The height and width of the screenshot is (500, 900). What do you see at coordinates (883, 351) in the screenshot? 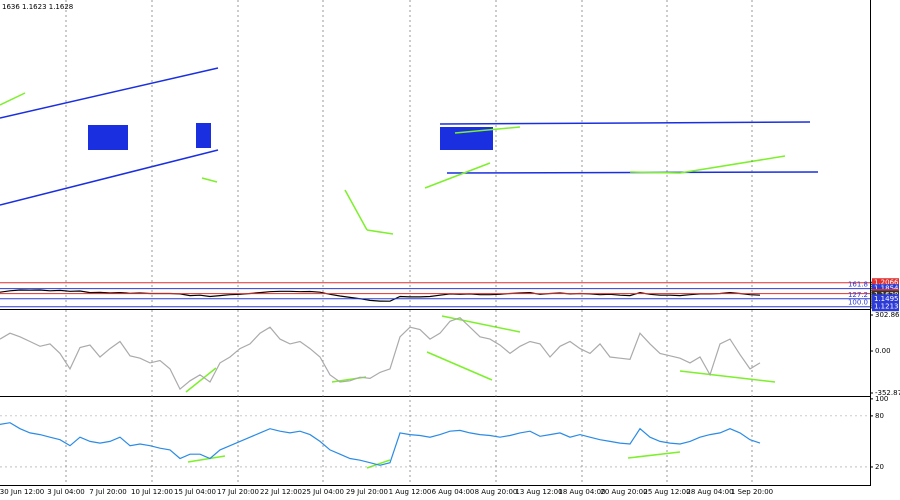
I see `y-tick-label: 0.00` at bounding box center [883, 351].